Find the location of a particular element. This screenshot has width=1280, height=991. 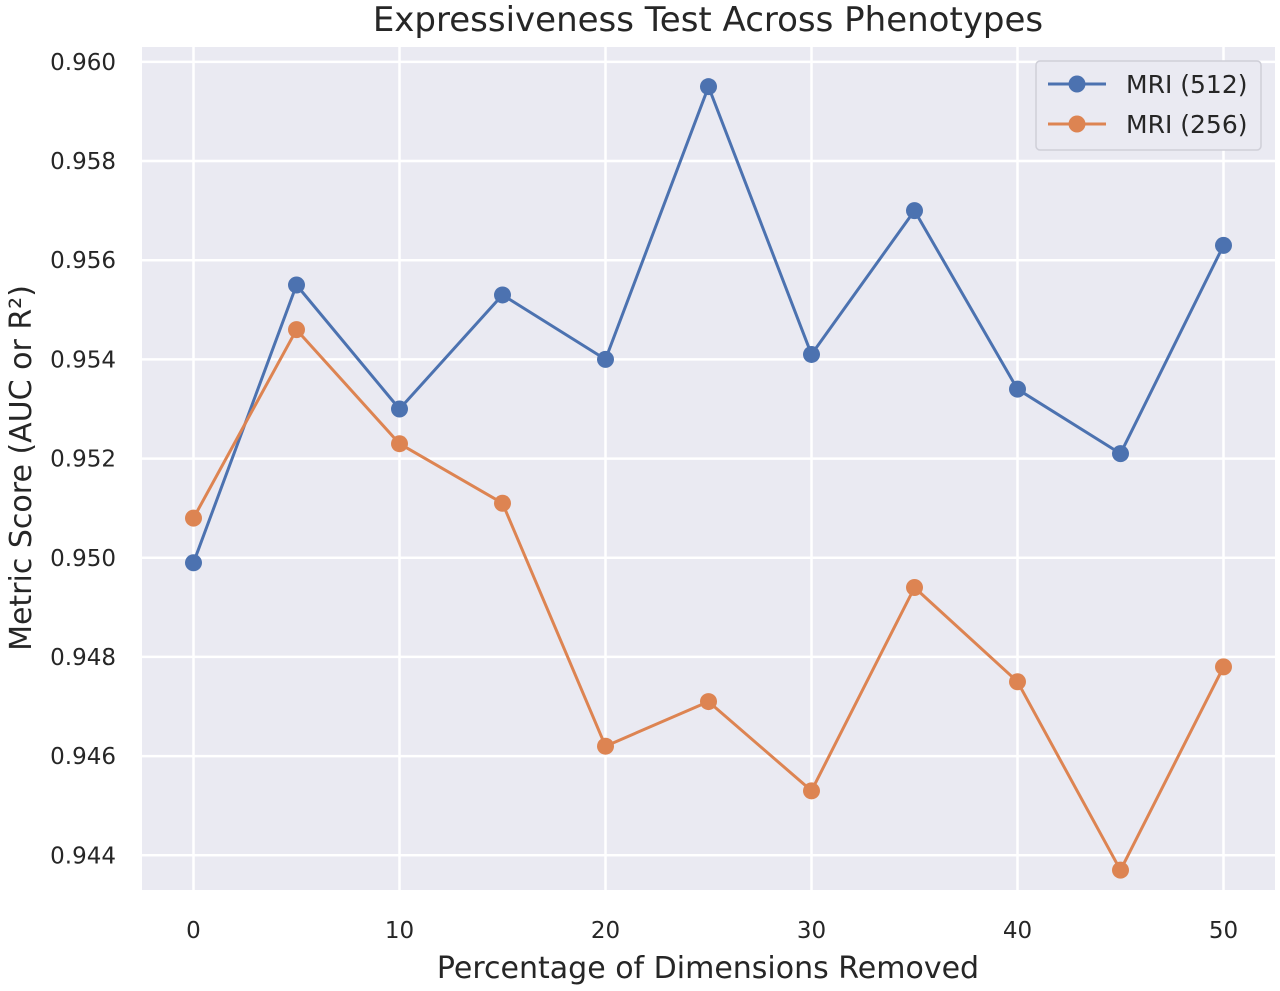

legend-label-mri-256: MRI (256) is located at coordinates (1186, 124).